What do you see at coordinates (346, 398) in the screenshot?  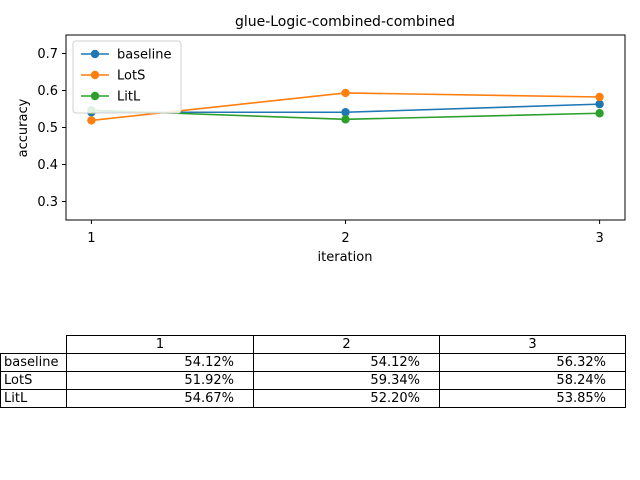 I see `table-cell: 52.20%` at bounding box center [346, 398].